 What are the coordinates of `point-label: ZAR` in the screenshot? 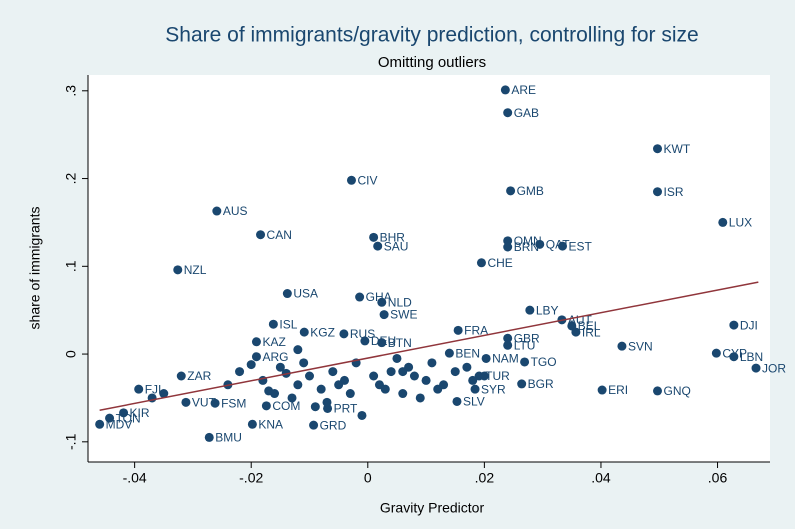 It's located at (199, 376).